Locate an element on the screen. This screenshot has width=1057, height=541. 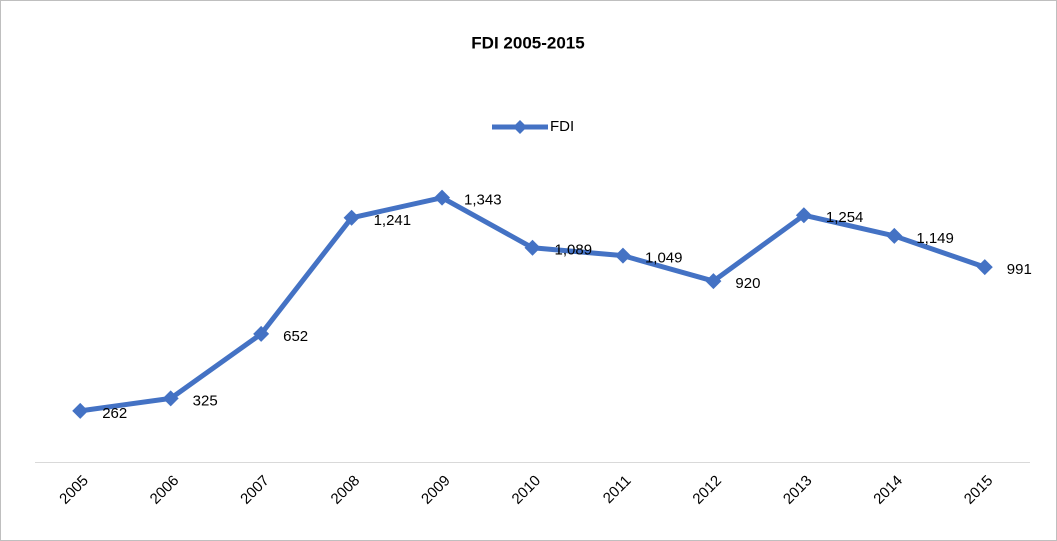
data-label: 262 is located at coordinates (114, 413).